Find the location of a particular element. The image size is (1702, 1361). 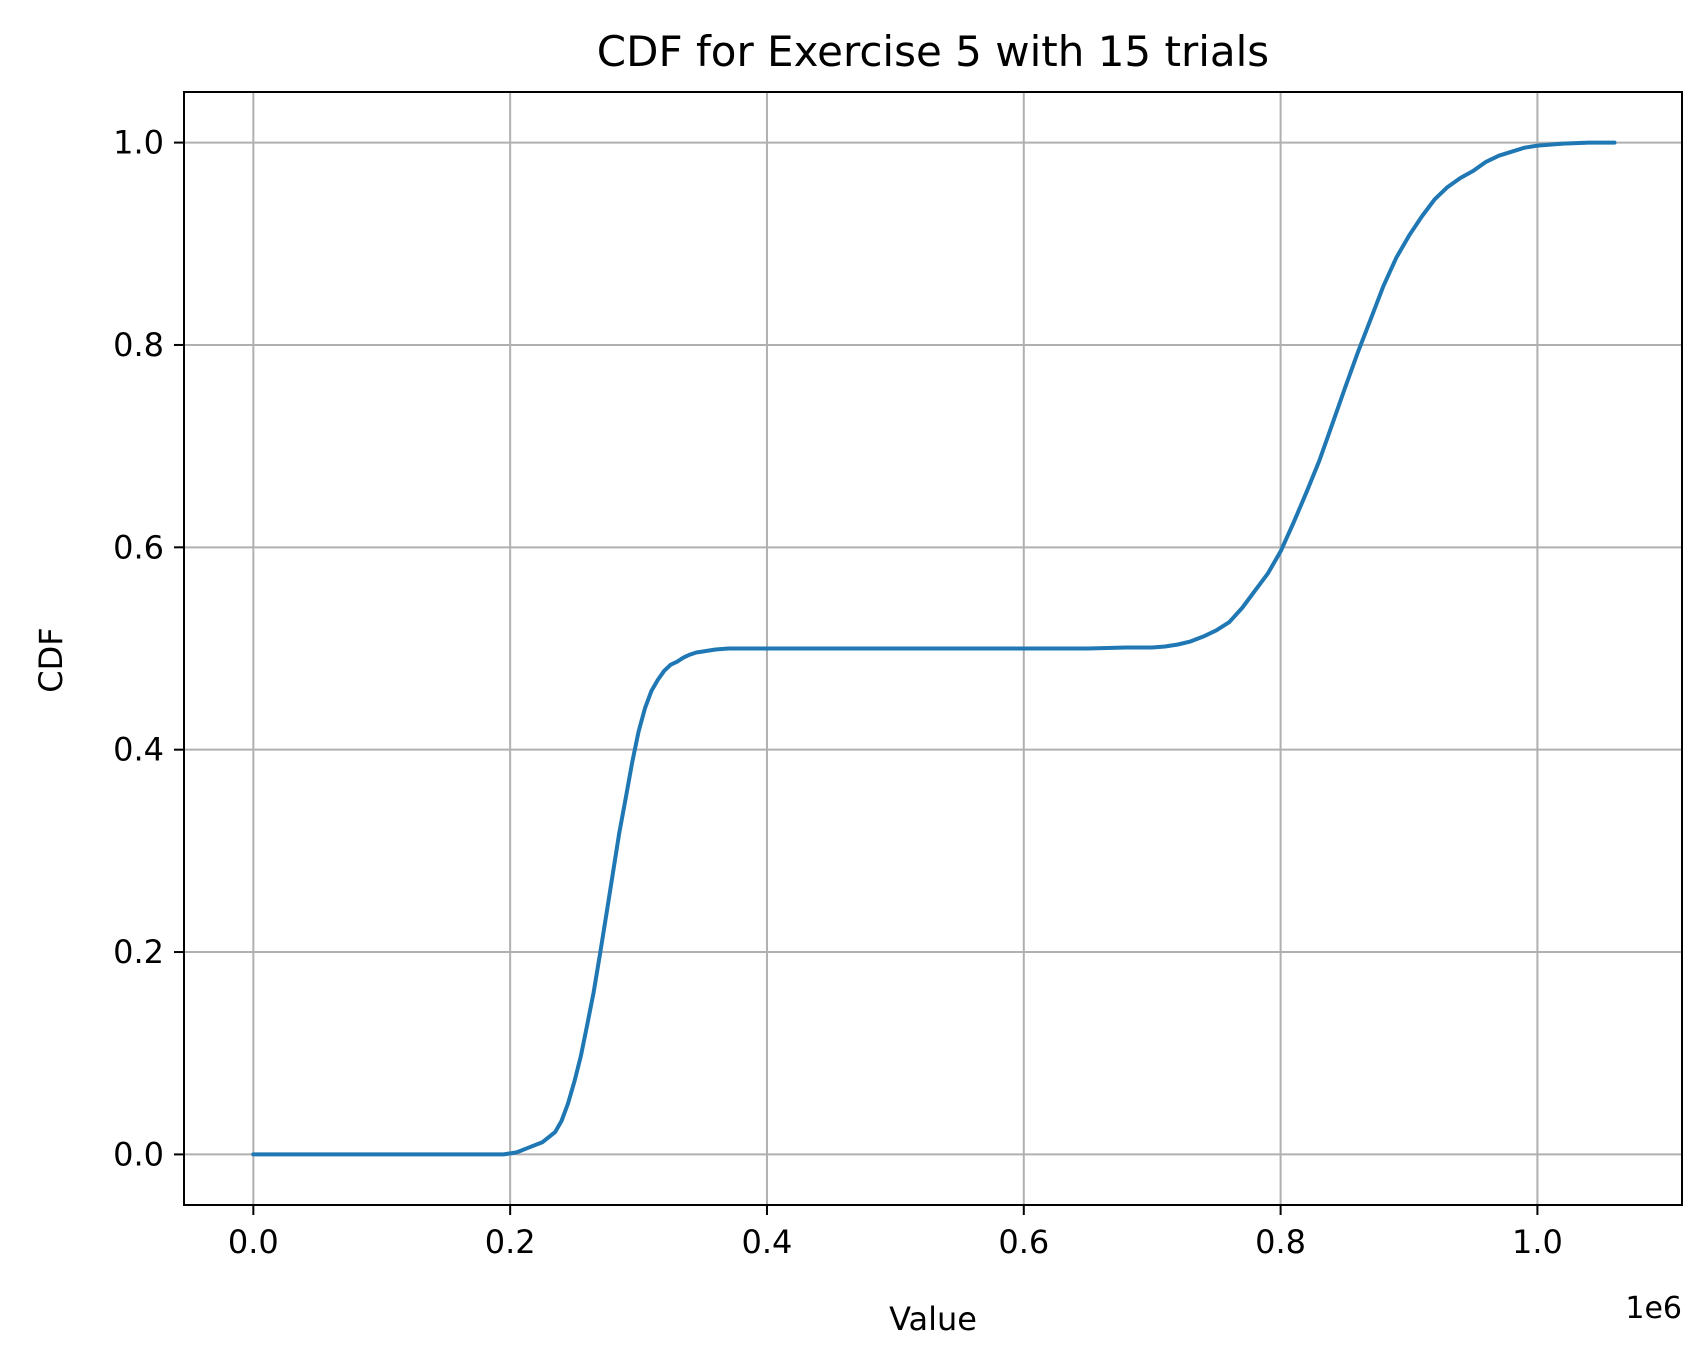

x-tick-label: 0.4 is located at coordinates (767, 1242).